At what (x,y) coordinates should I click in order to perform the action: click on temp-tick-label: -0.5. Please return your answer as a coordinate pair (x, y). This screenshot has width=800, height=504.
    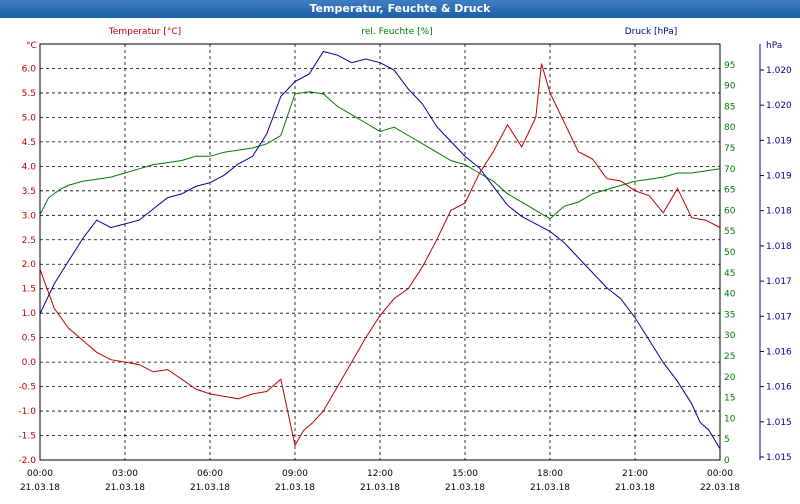
    Looking at the image, I should click on (27, 388).